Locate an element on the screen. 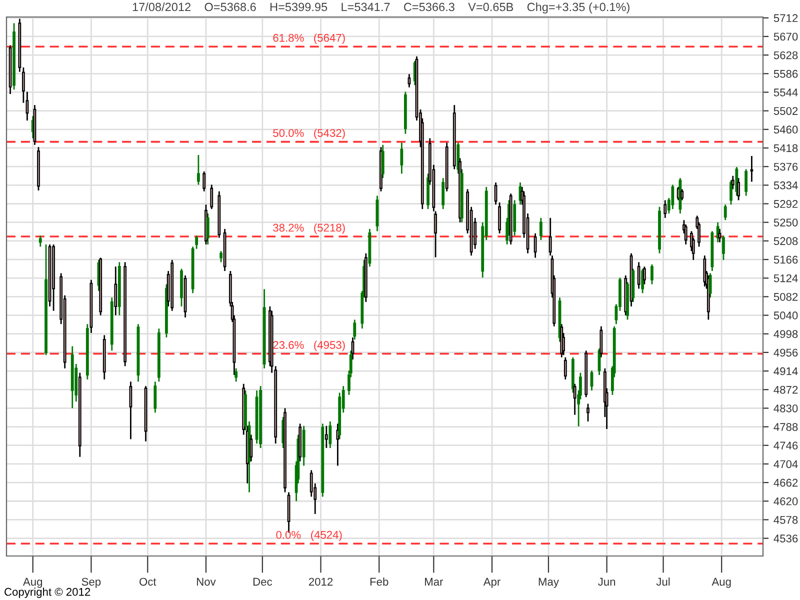  y-tick-label: 5292 is located at coordinates (786, 204).